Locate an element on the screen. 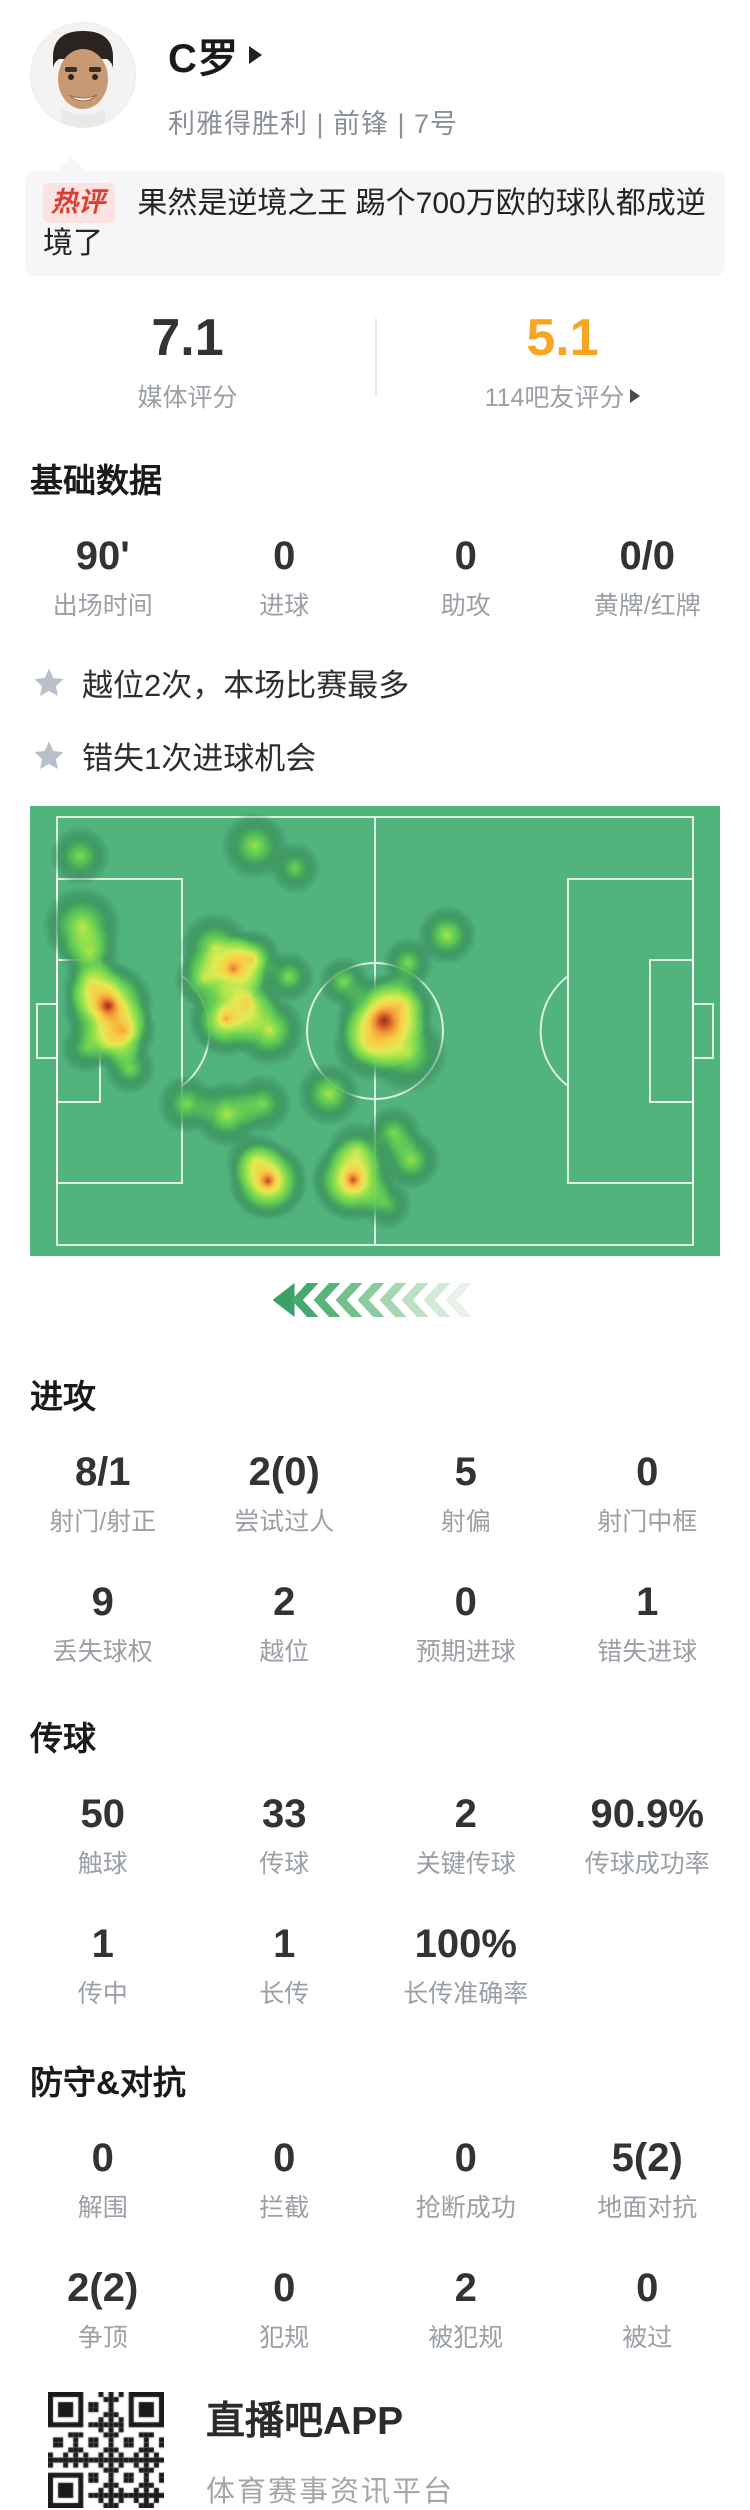 The height and width of the screenshot is (2510, 750). fans-rating-value: 5.1 is located at coordinates (562, 338).